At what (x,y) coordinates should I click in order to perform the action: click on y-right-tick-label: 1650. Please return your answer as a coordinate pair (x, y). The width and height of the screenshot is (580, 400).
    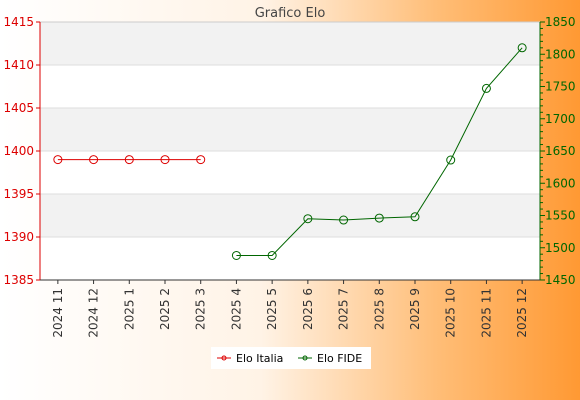
    Looking at the image, I should click on (560, 151).